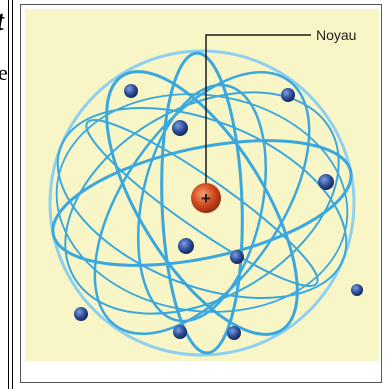  Describe the element at coordinates (258, 112) in the screenshot. I see `nucleus-pointer-line` at that location.